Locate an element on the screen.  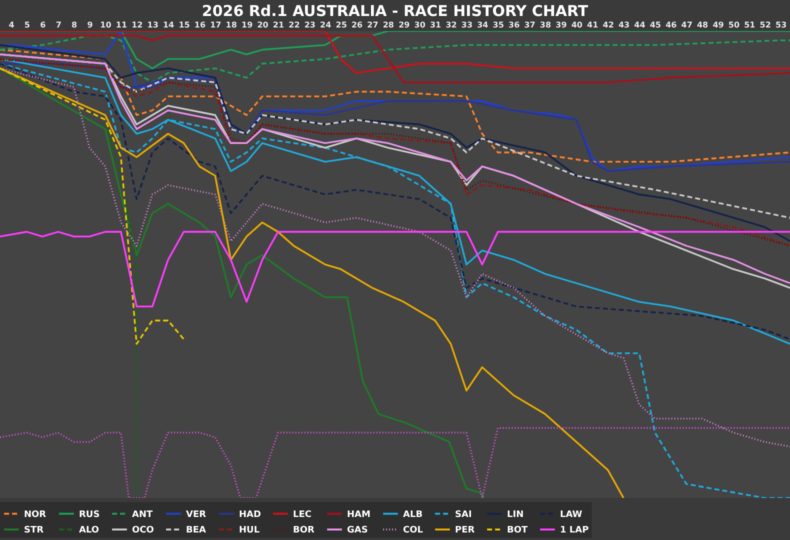
legend-label: 1 LAP is located at coordinates (575, 531).